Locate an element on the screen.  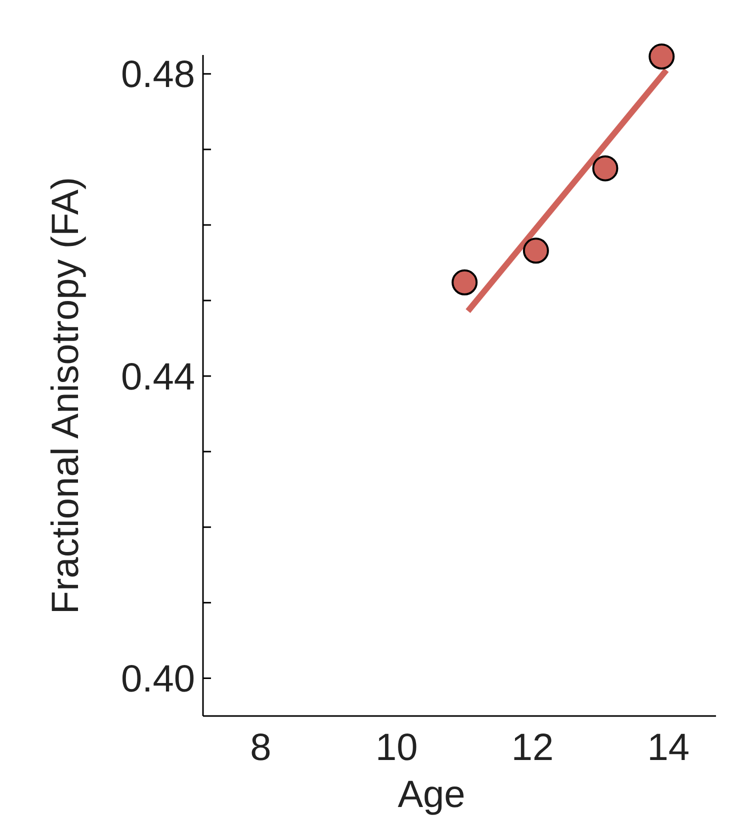
x-axis-title: Age is located at coordinates (432, 795).